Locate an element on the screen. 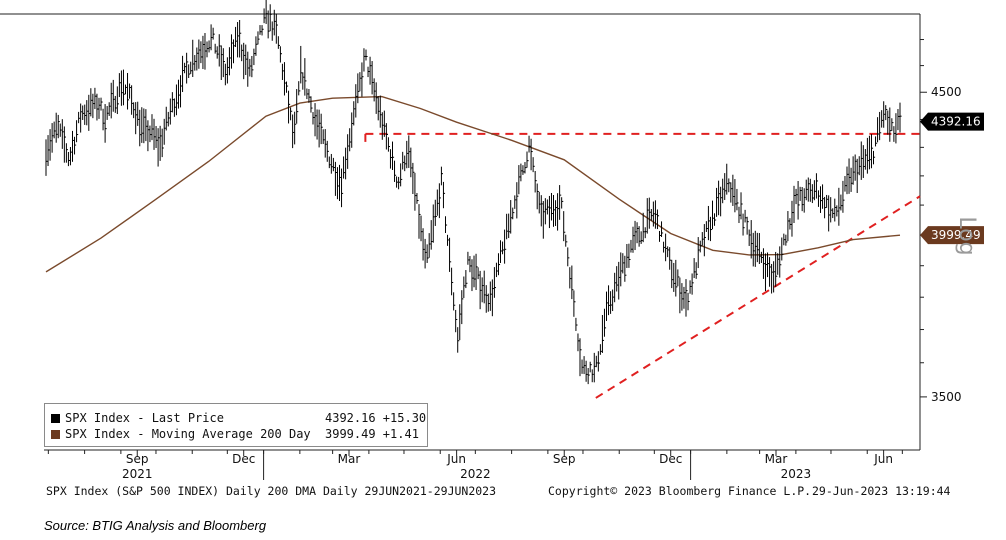  y-tick-label: 3500 is located at coordinates (946, 397).